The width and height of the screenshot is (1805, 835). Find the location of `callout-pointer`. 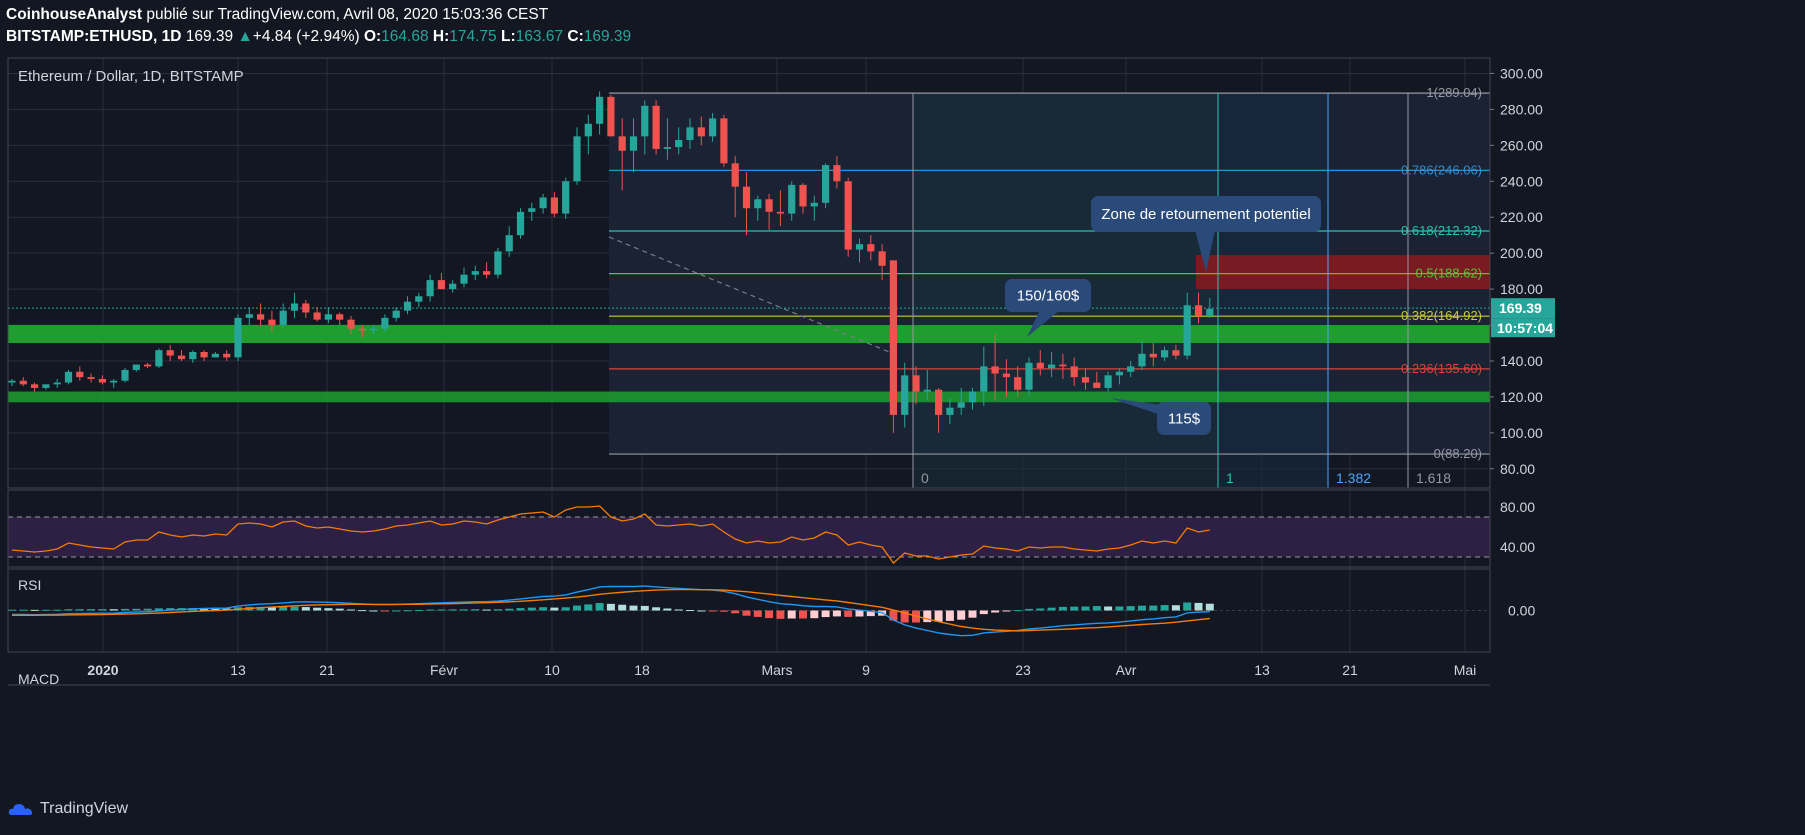

callout-pointer is located at coordinates (1140, 408).